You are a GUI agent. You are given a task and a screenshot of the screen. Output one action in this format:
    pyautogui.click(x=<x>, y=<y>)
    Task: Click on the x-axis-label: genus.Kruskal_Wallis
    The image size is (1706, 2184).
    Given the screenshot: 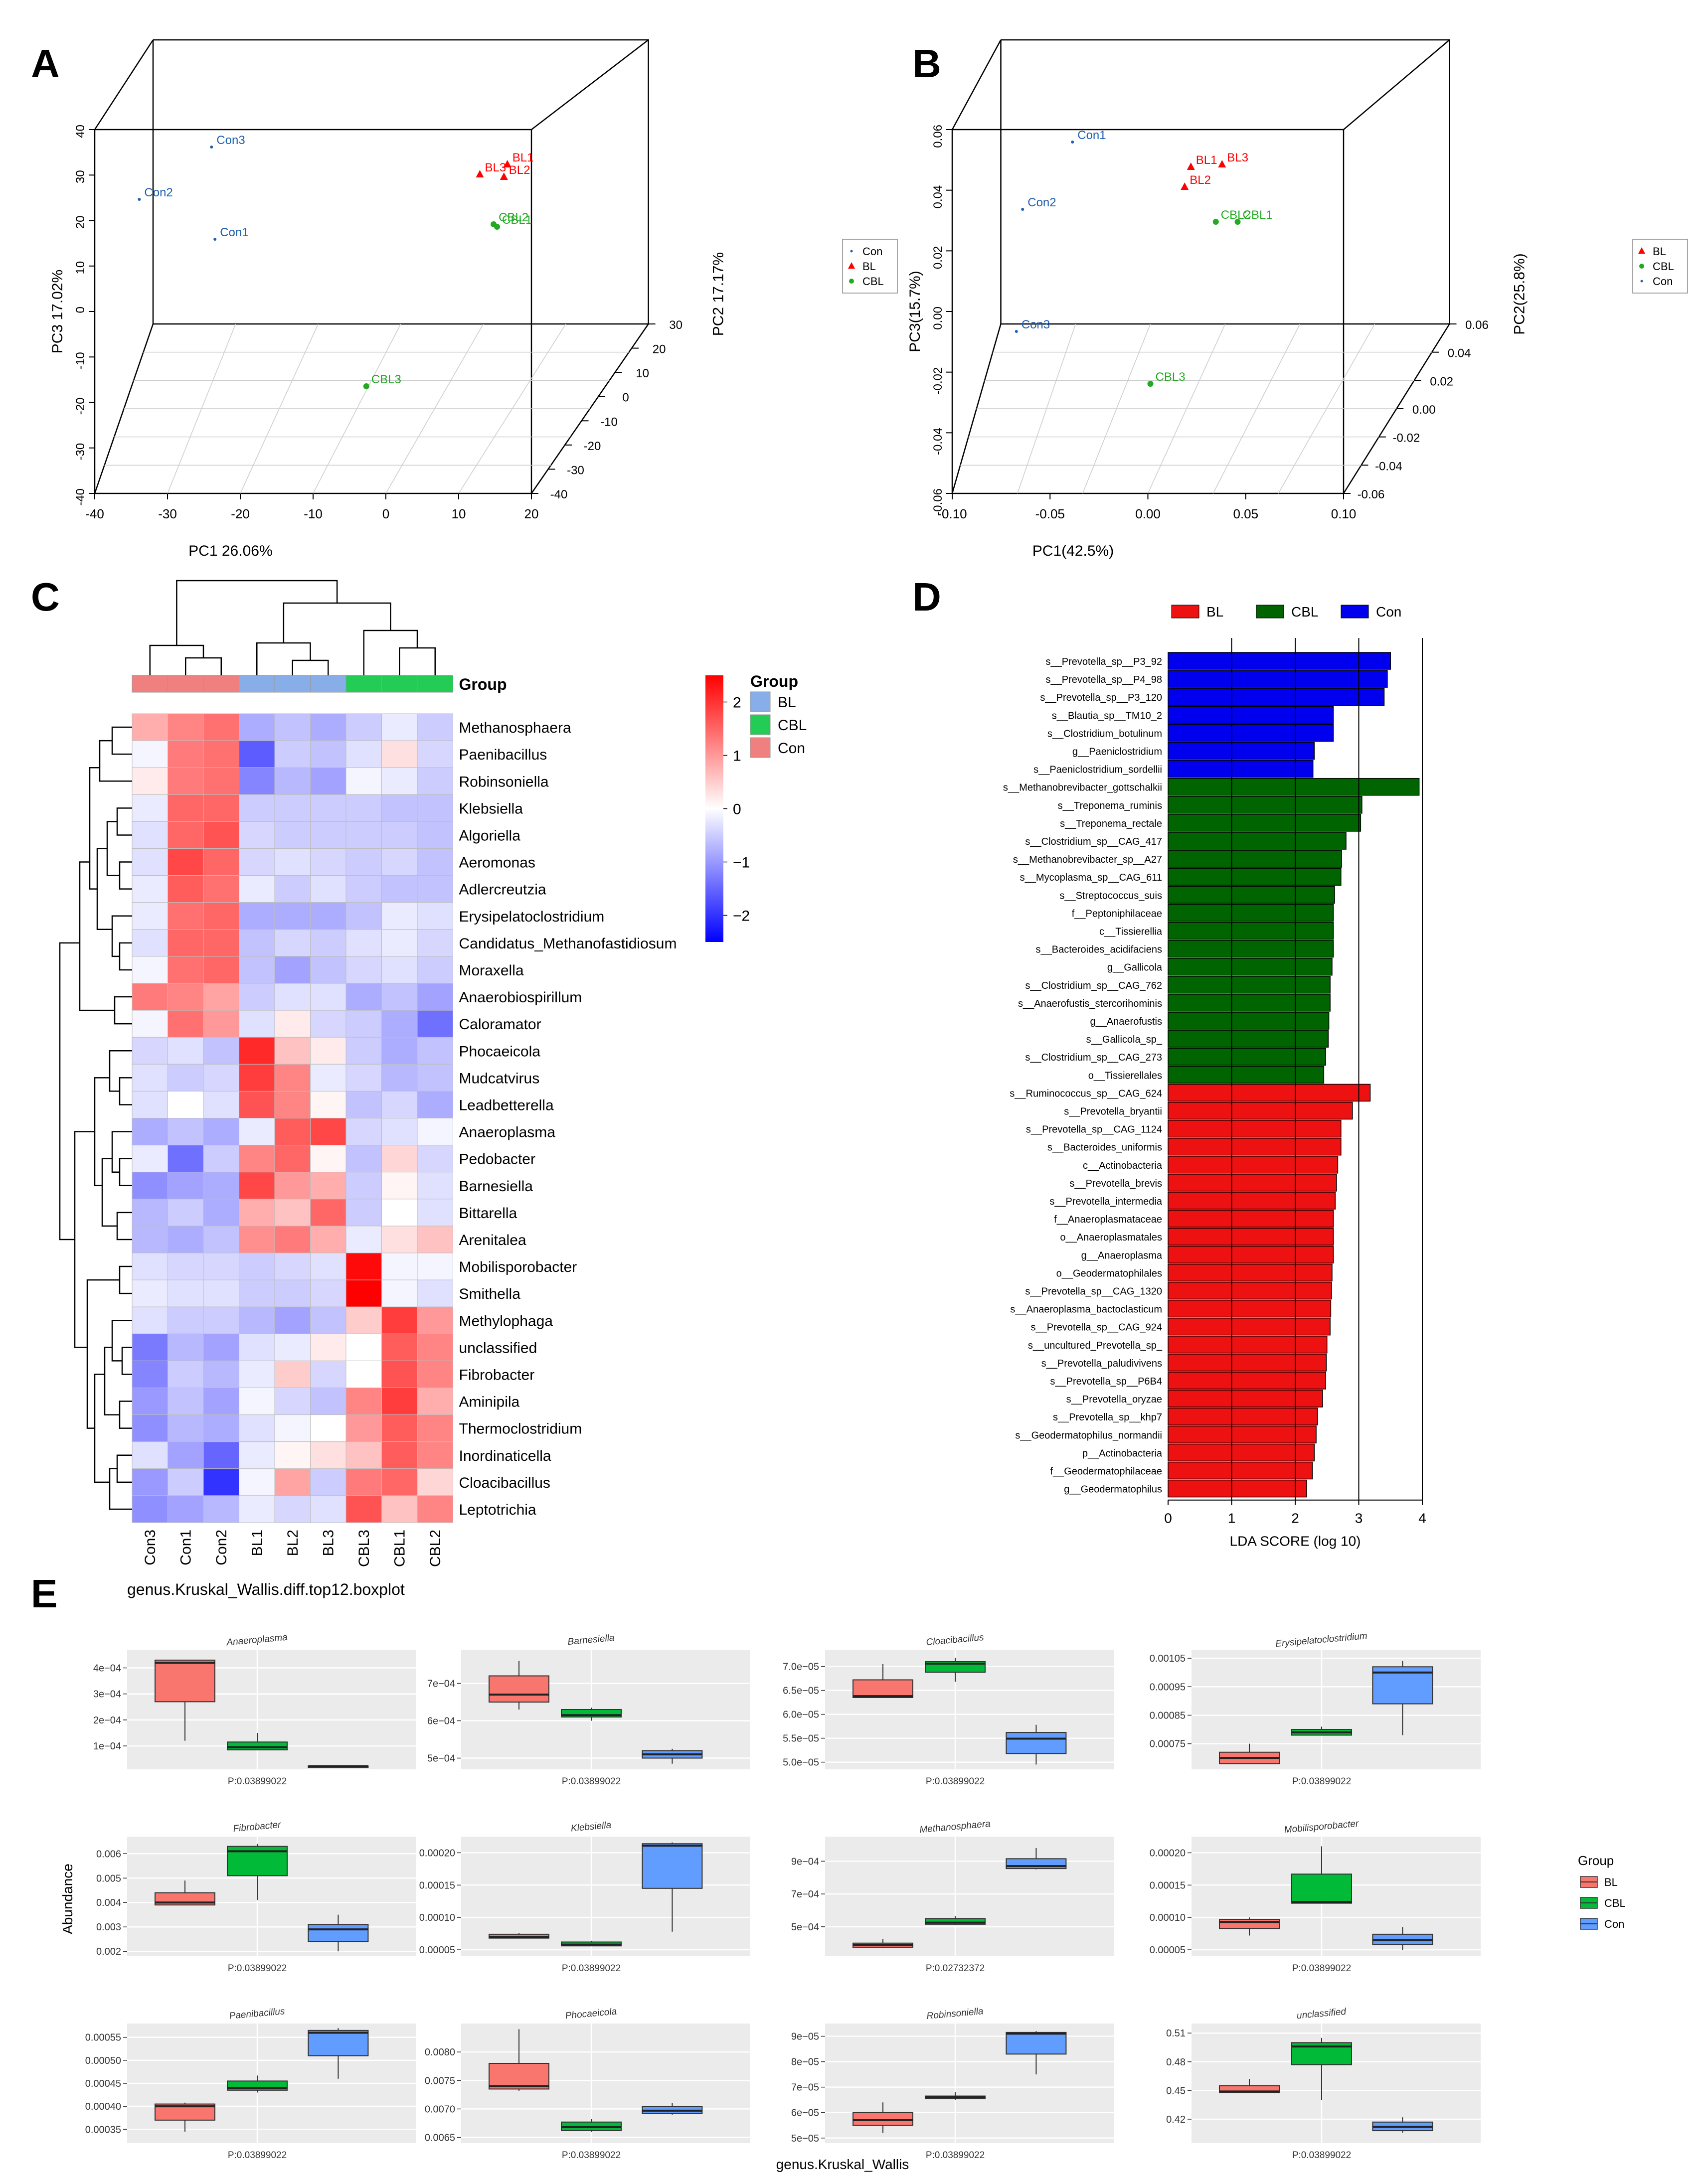 What is the action you would take?
    pyautogui.click(x=842, y=2164)
    